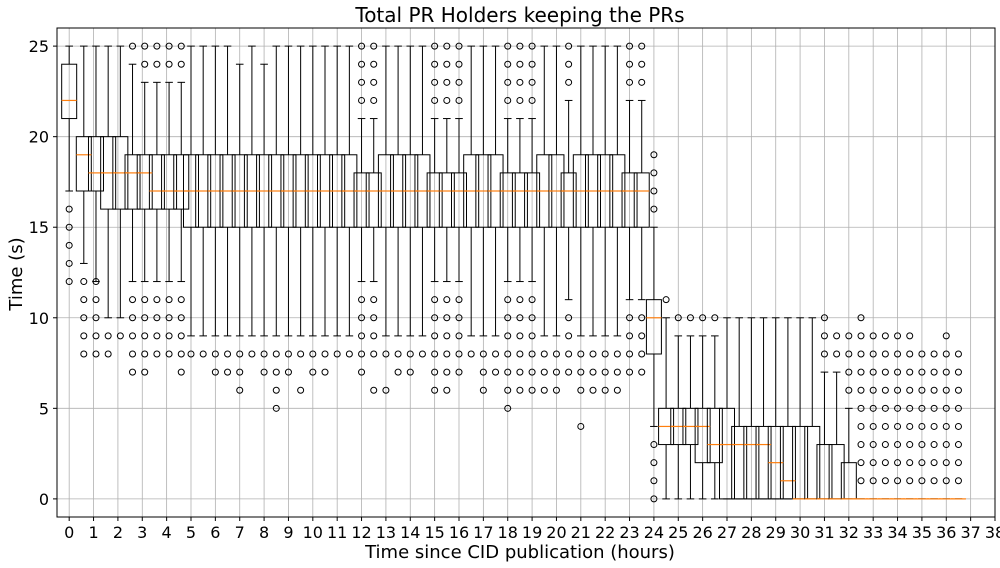 The height and width of the screenshot is (568, 1000). What do you see at coordinates (897, 532) in the screenshot?
I see `x-tick-label: 34` at bounding box center [897, 532].